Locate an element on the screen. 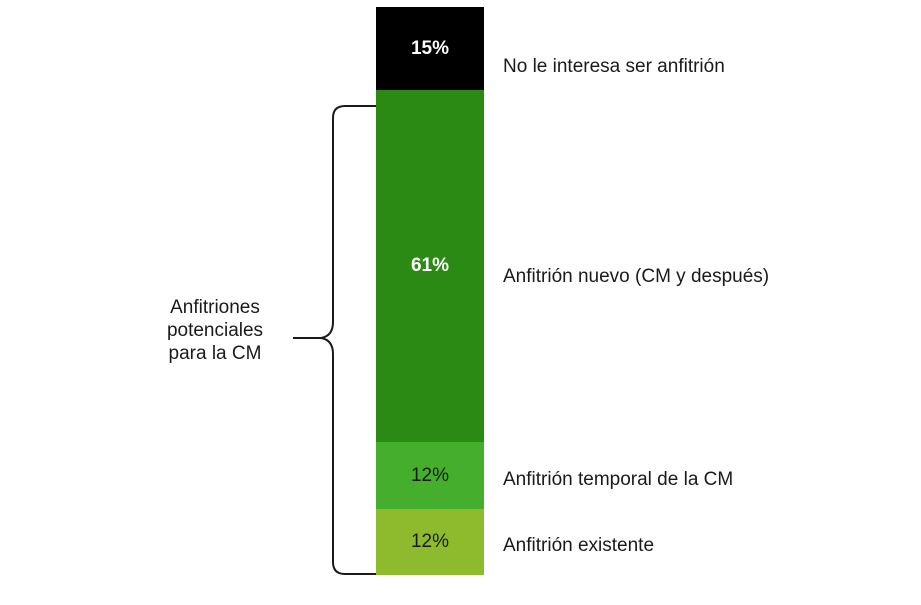 This screenshot has height=605, width=921. stacked-bar: 15% 61% 12% 12% is located at coordinates (430, 291).